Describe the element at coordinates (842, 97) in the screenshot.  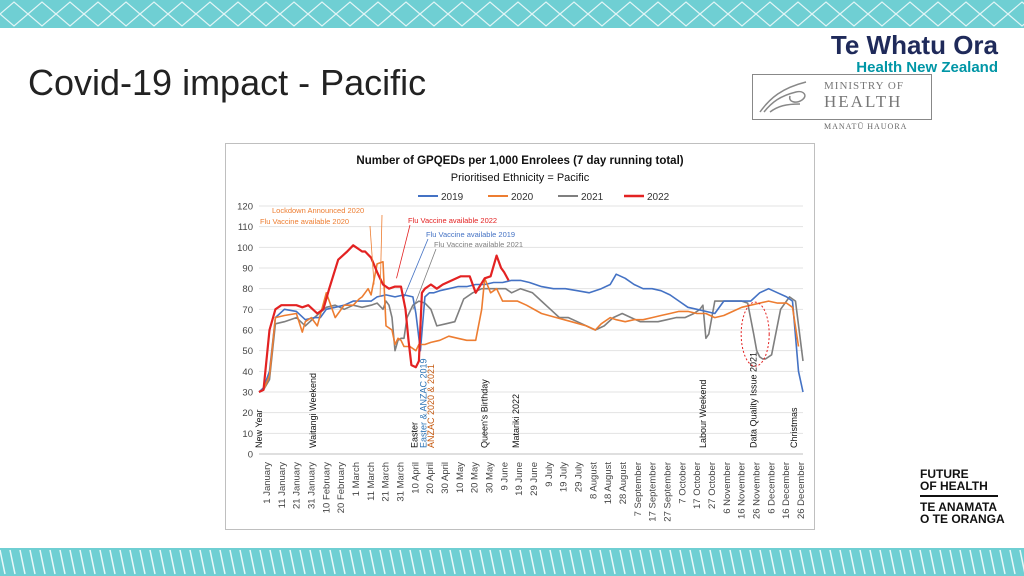
I see `ministry-logo-border` at that location.